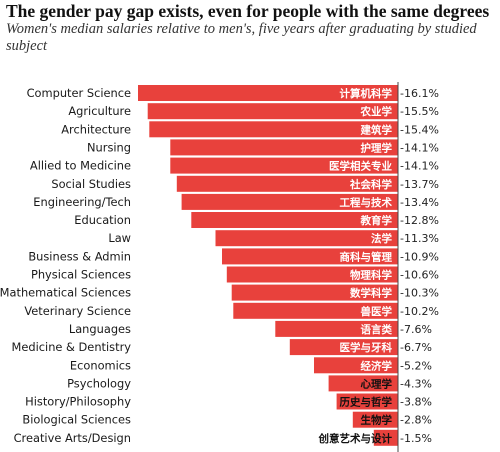 The image size is (500, 452). I want to click on value-label: -16.1%, so click(419, 93).